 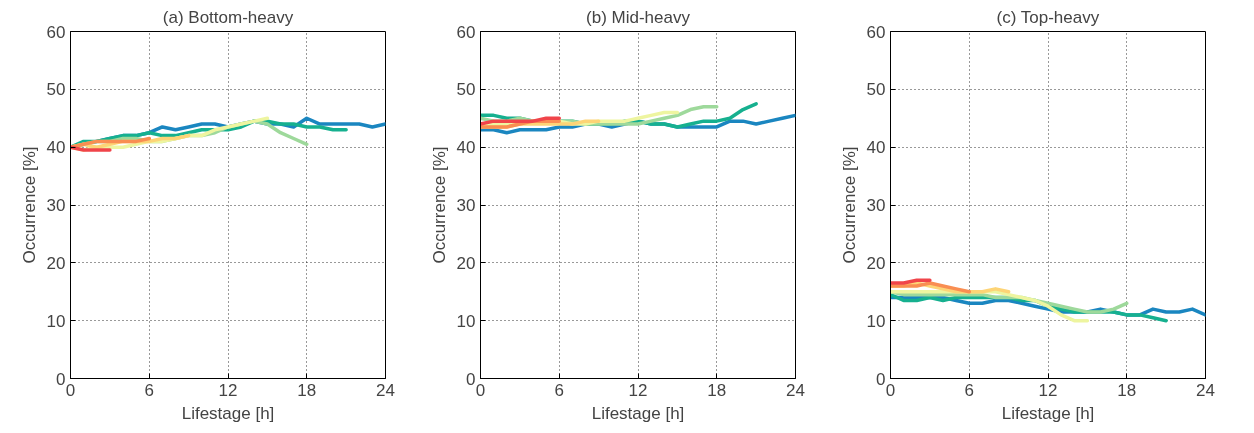 What do you see at coordinates (228, 17) in the screenshot?
I see `chart-title: (a) Bottom-heavy` at bounding box center [228, 17].